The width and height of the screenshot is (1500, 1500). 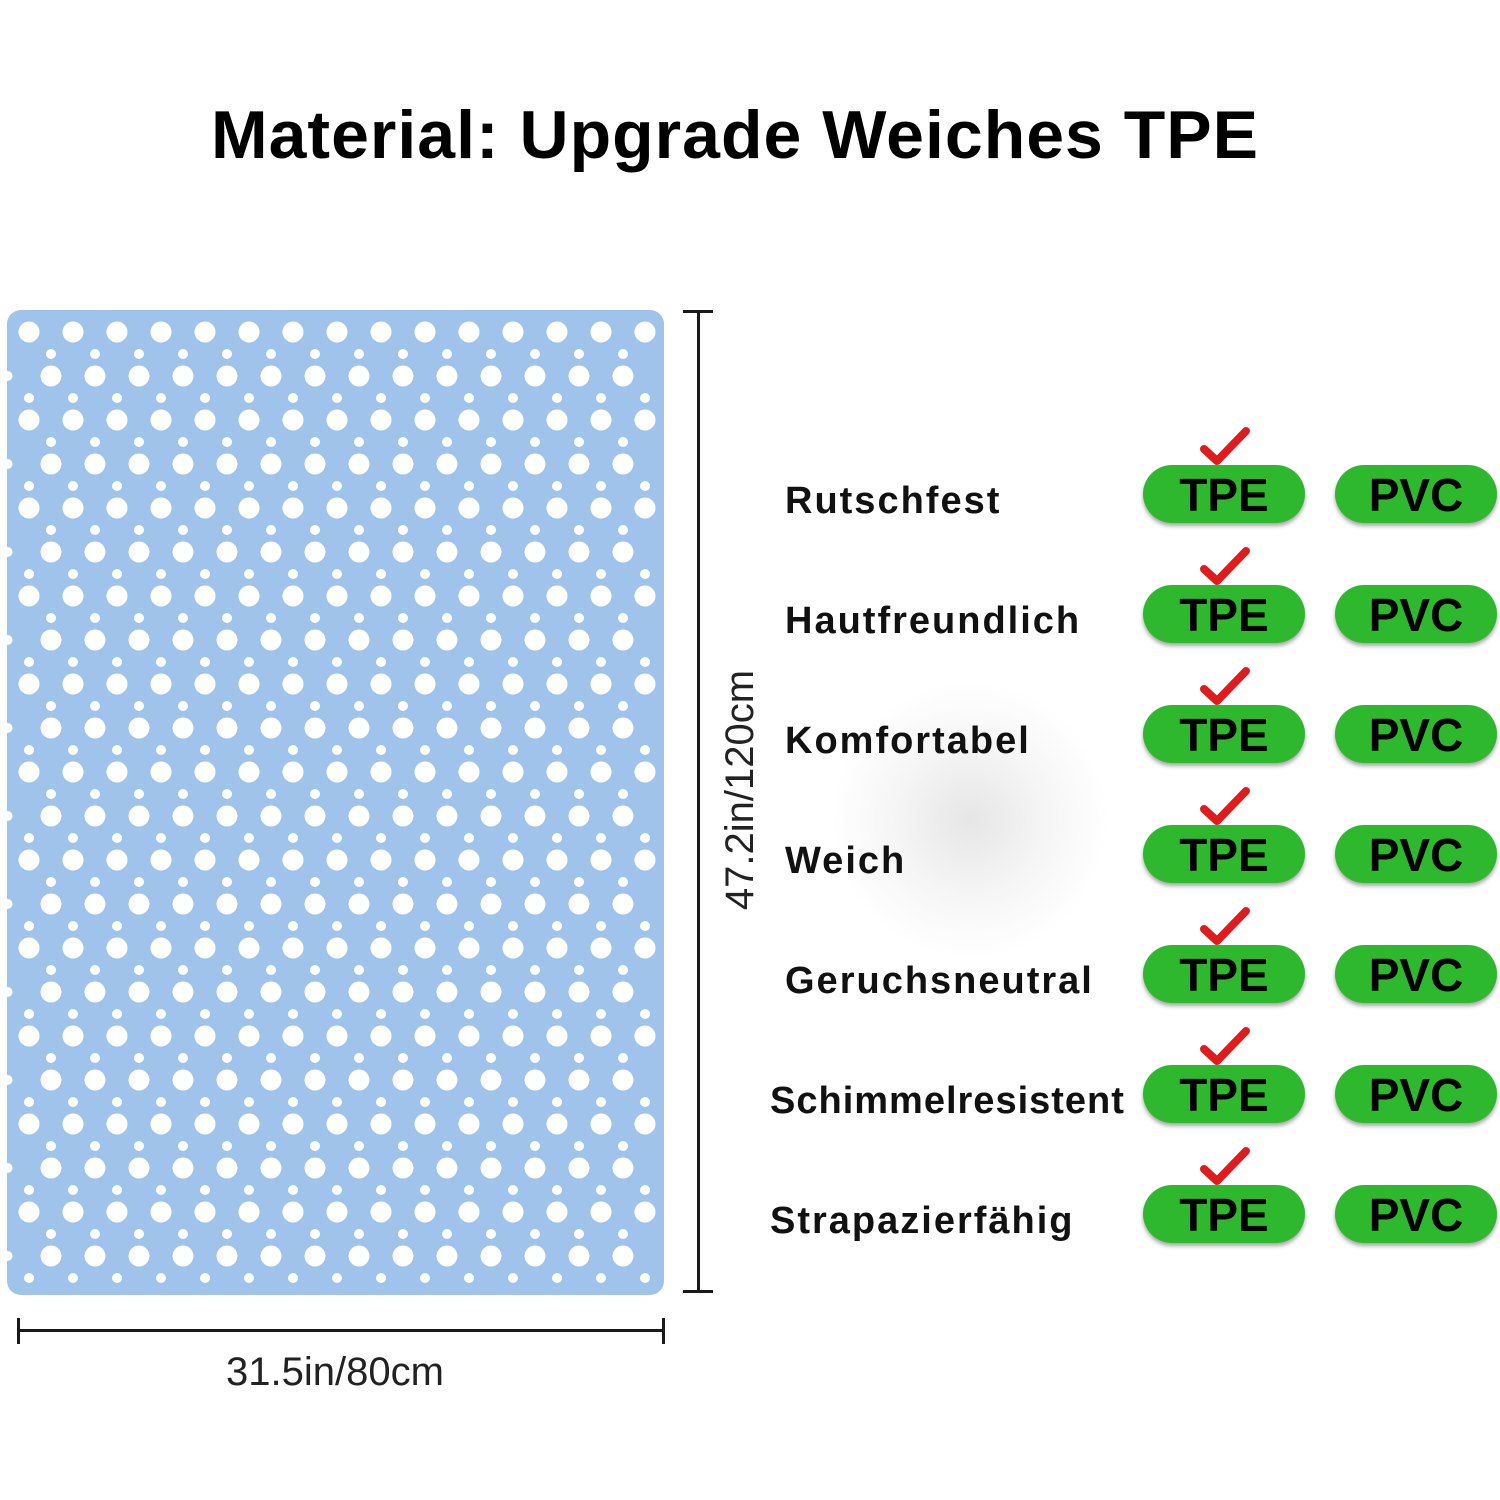 I want to click on background-glow, so click(x=970, y=820).